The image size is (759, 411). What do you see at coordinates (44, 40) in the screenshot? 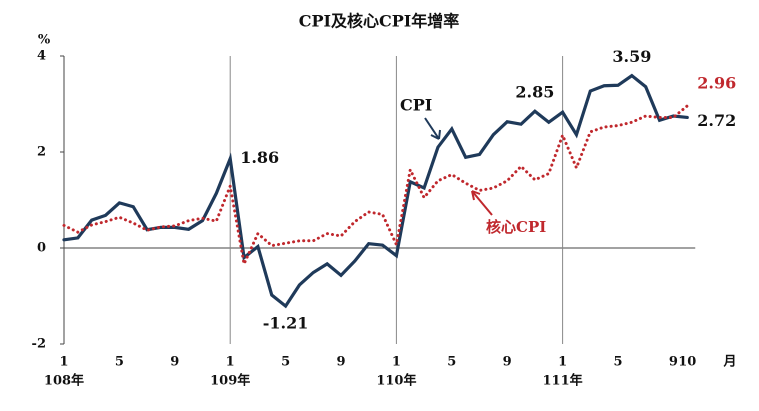
I see `y-unit: %` at bounding box center [44, 40].